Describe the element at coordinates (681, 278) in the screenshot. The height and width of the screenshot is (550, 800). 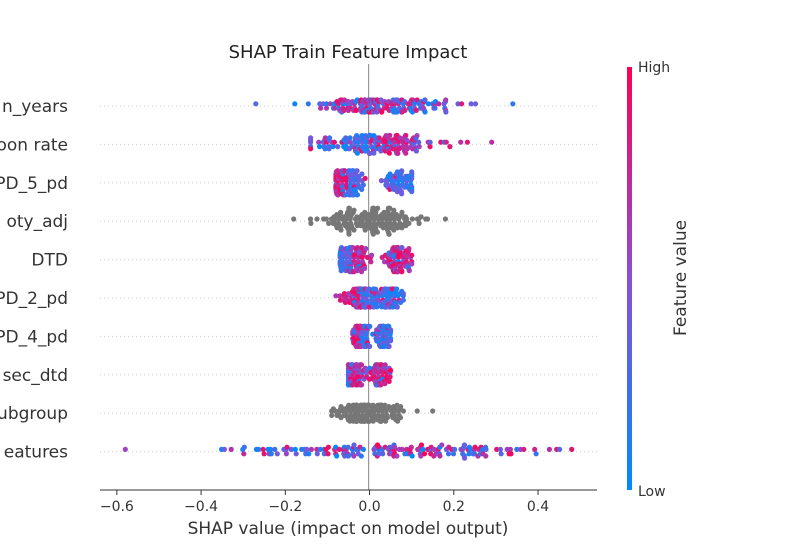
I see `colorbar-label: Feature value` at that location.